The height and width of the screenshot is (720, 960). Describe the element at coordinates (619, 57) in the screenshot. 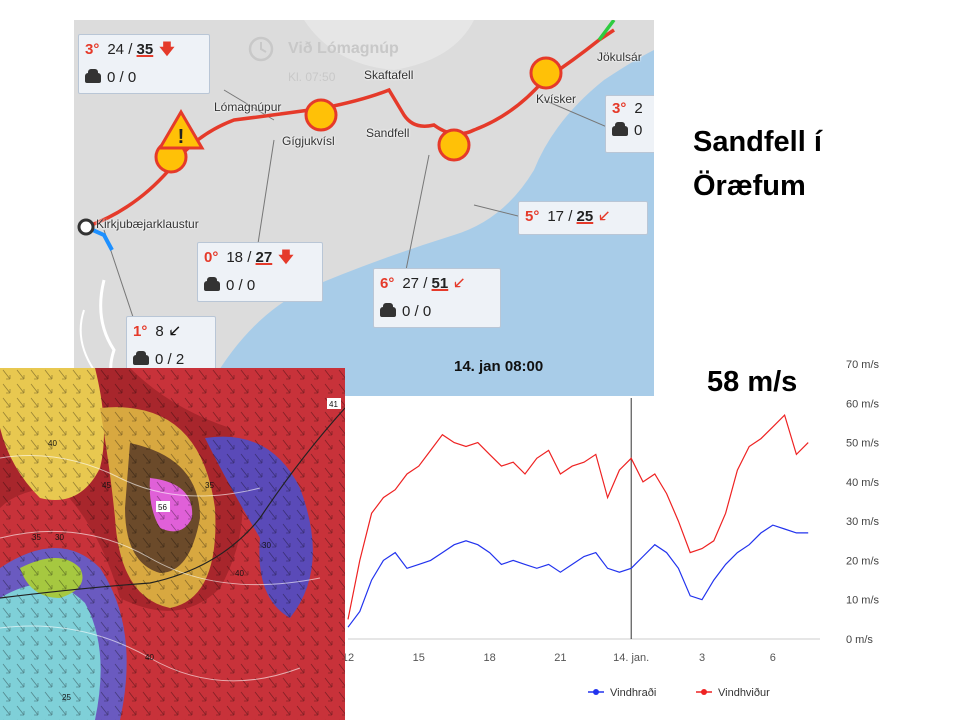

I see `place-label: Jökulsár` at that location.